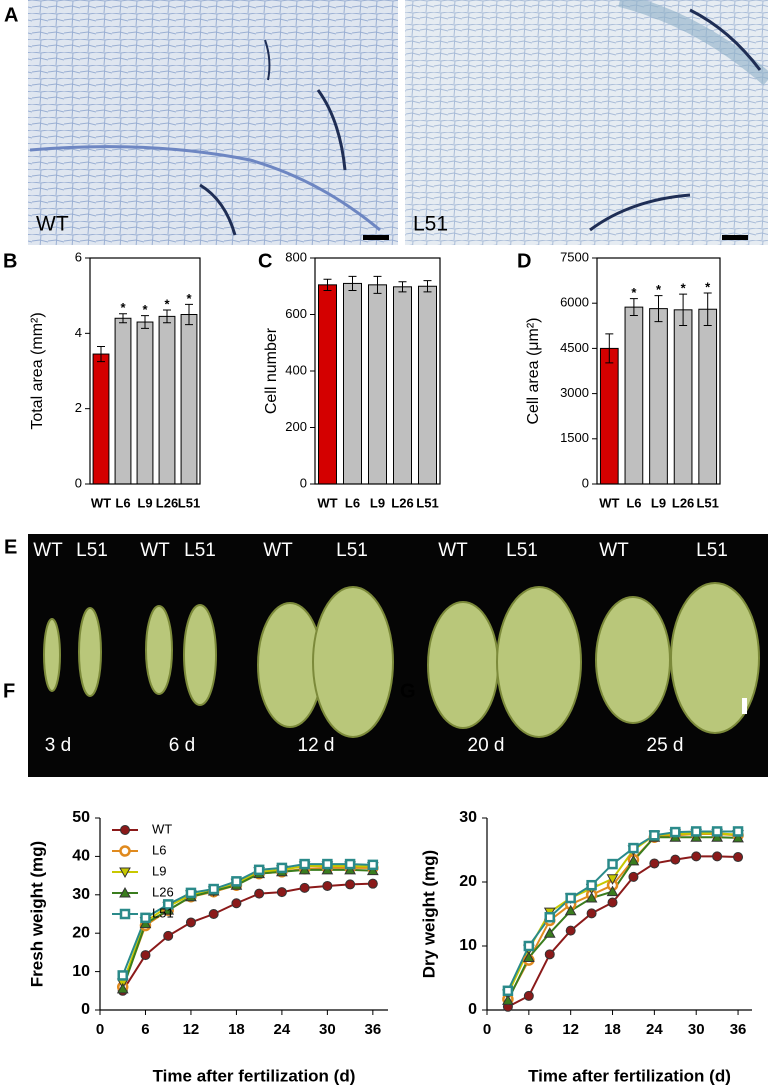 Image resolution: width=768 pixels, height=1090 pixels. I want to click on day-label: 6 d, so click(182, 745).